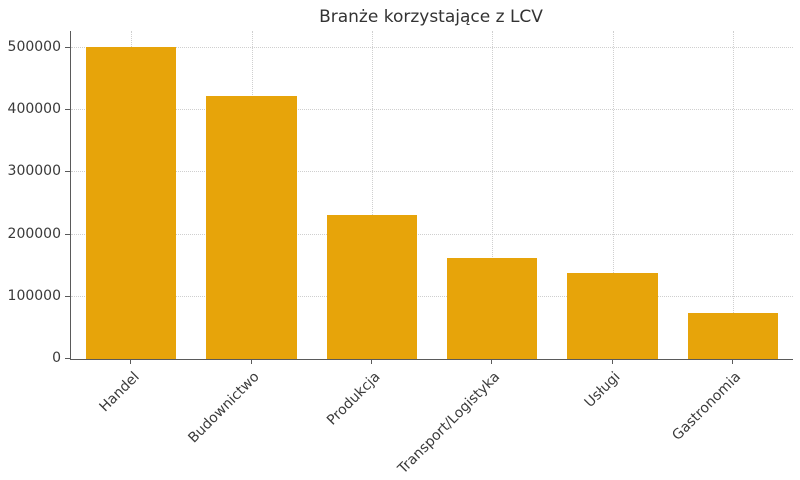 The width and height of the screenshot is (800, 480). Describe the element at coordinates (353, 399) in the screenshot. I see `x-tick-label: Produkcja` at that location.